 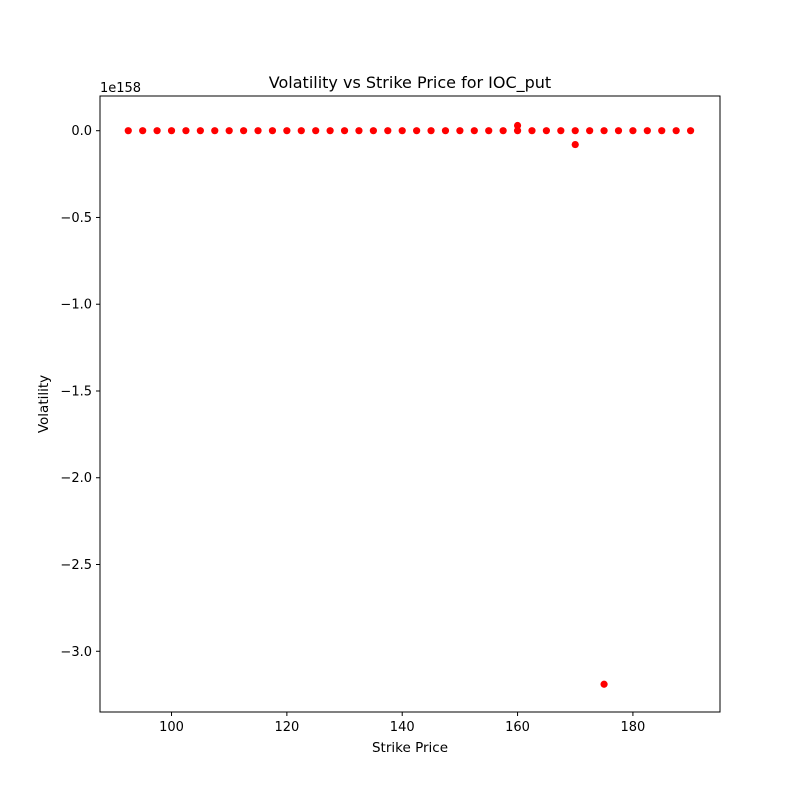 What do you see at coordinates (81, 131) in the screenshot?
I see `y-tick-label: 0.0` at bounding box center [81, 131].